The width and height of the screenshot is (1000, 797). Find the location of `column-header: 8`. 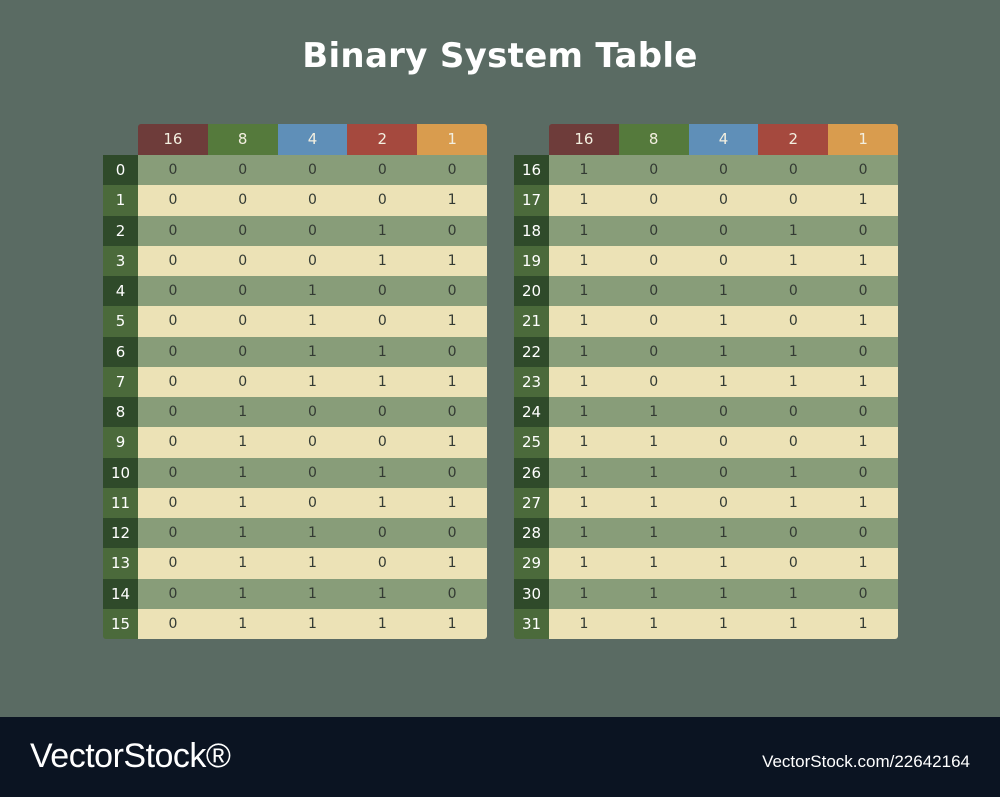

column-header: 8 is located at coordinates (242, 139).